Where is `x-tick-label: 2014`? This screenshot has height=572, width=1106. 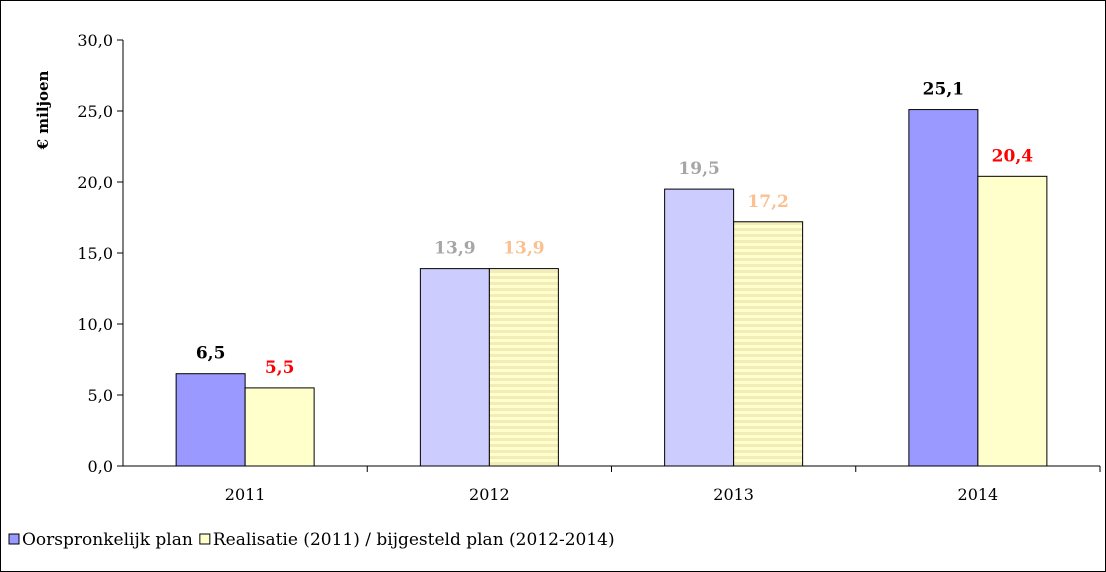 x-tick-label: 2014 is located at coordinates (978, 494).